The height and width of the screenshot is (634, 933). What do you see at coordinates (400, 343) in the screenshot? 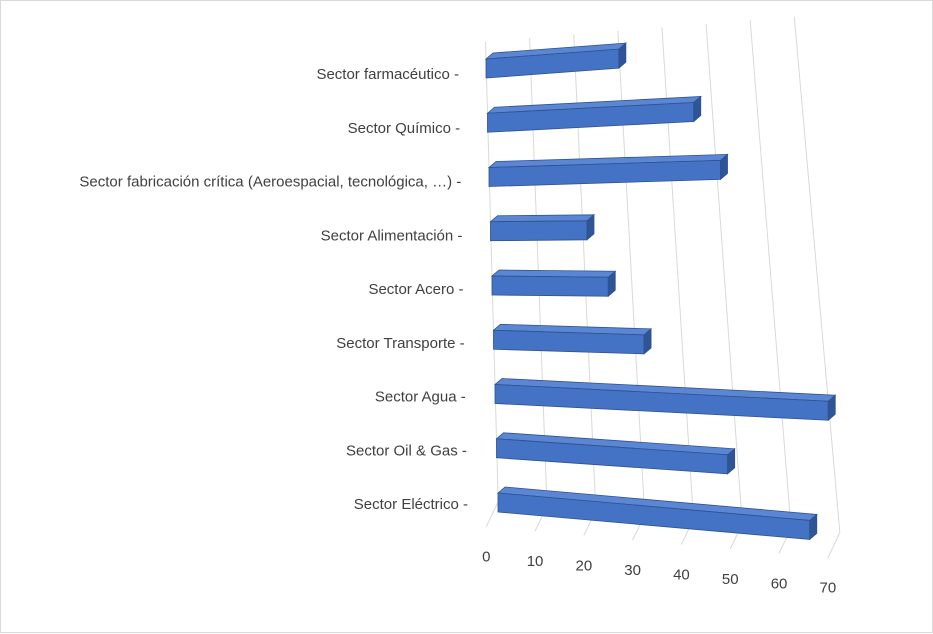
I see `category-label: Sector Transporte -` at bounding box center [400, 343].